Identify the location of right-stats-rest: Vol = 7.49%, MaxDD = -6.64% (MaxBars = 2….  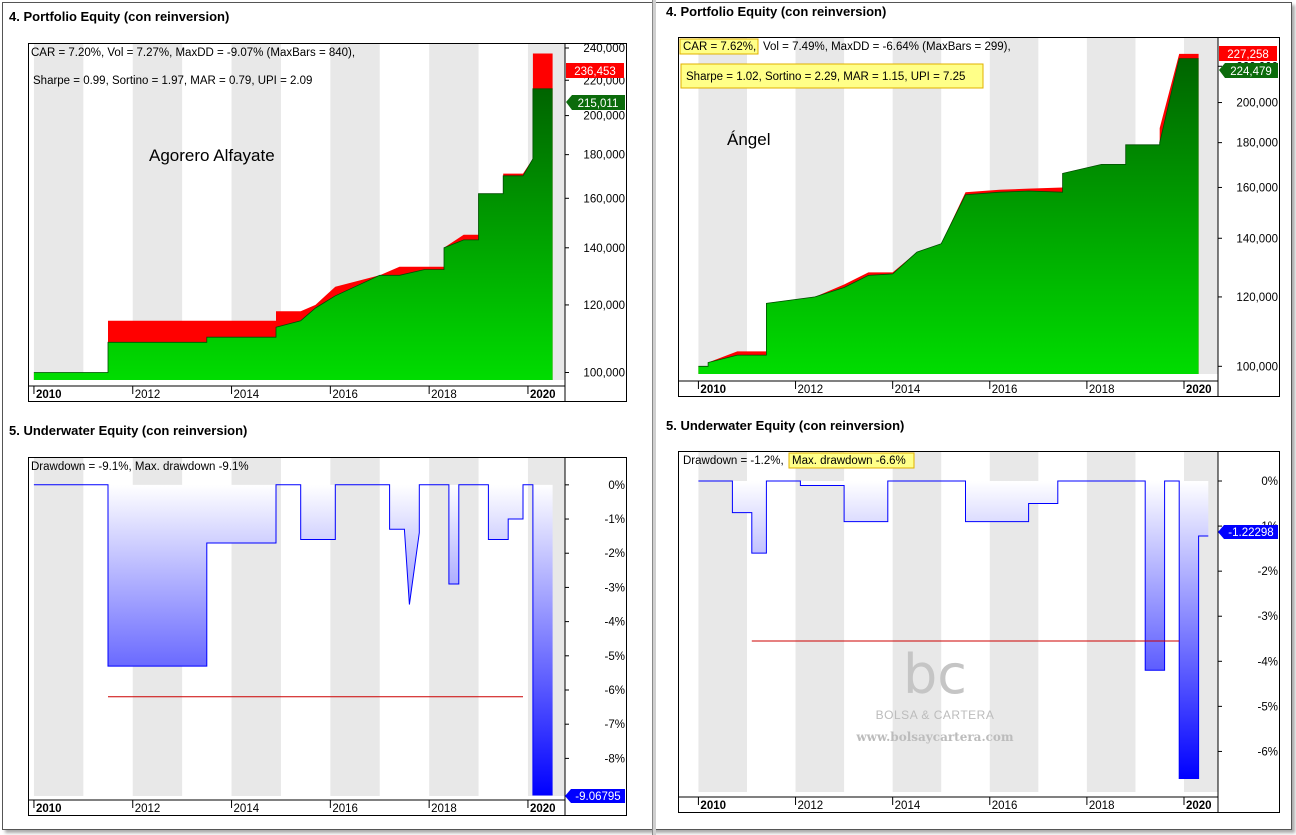
(887, 47).